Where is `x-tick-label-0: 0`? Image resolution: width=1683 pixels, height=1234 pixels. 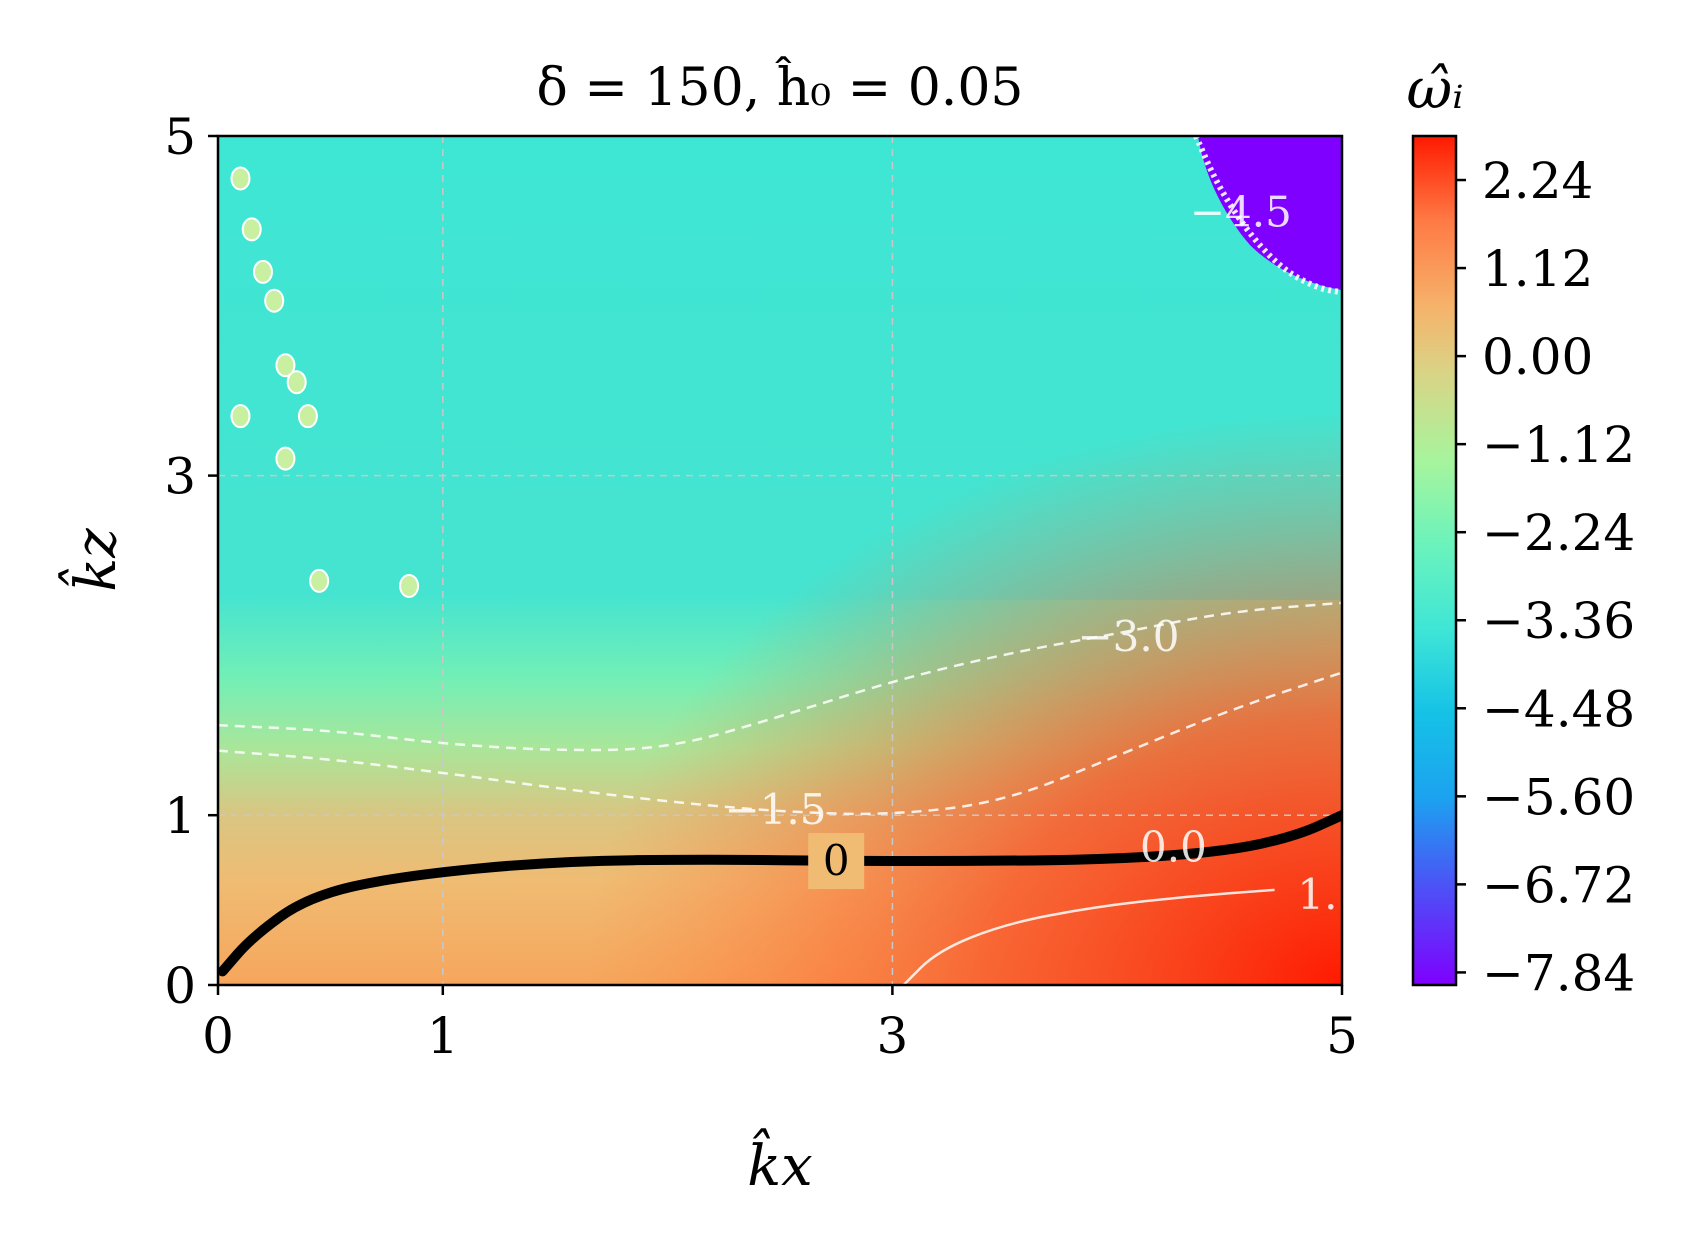
x-tick-label-0: 0 is located at coordinates (218, 1036).